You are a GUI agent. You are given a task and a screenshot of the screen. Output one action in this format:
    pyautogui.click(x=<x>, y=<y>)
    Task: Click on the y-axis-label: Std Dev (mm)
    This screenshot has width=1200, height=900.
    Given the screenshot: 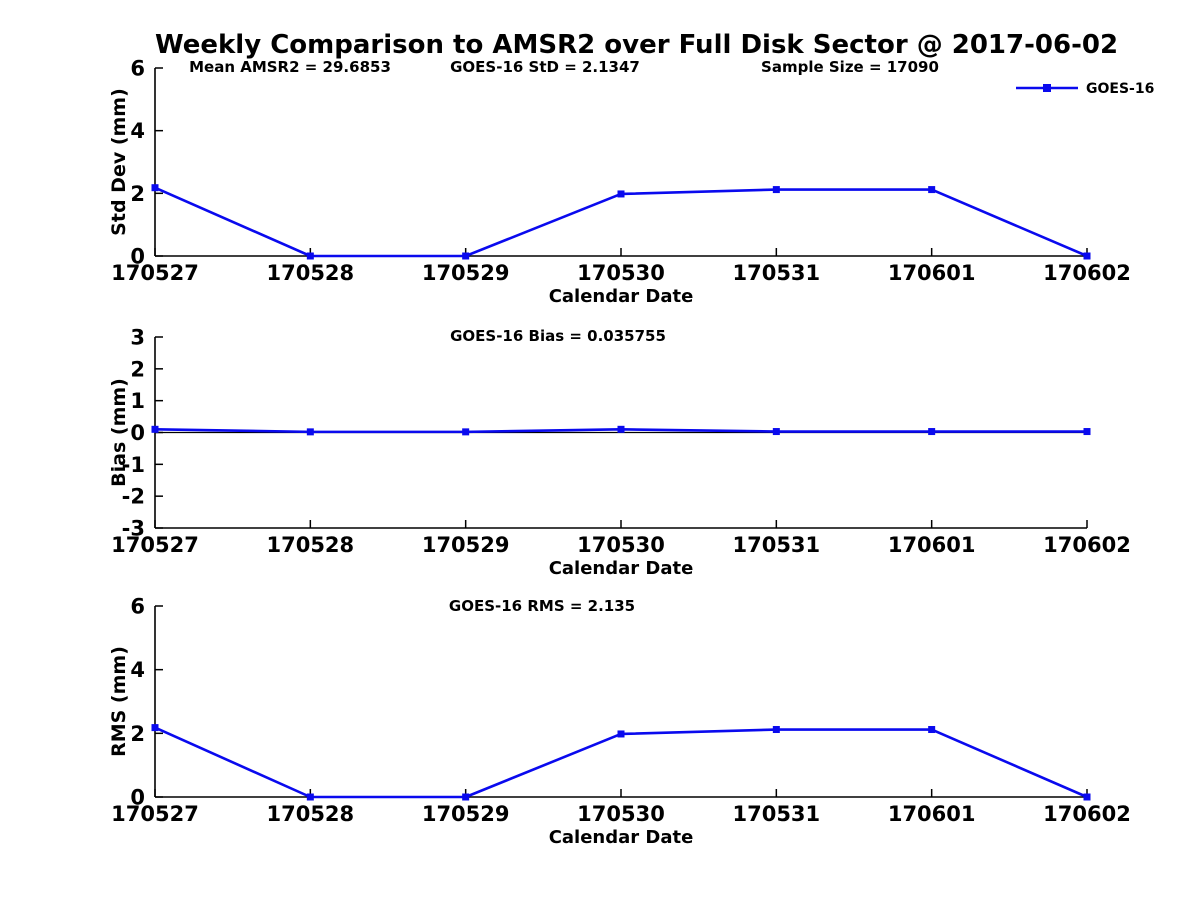 What is the action you would take?
    pyautogui.click(x=119, y=162)
    